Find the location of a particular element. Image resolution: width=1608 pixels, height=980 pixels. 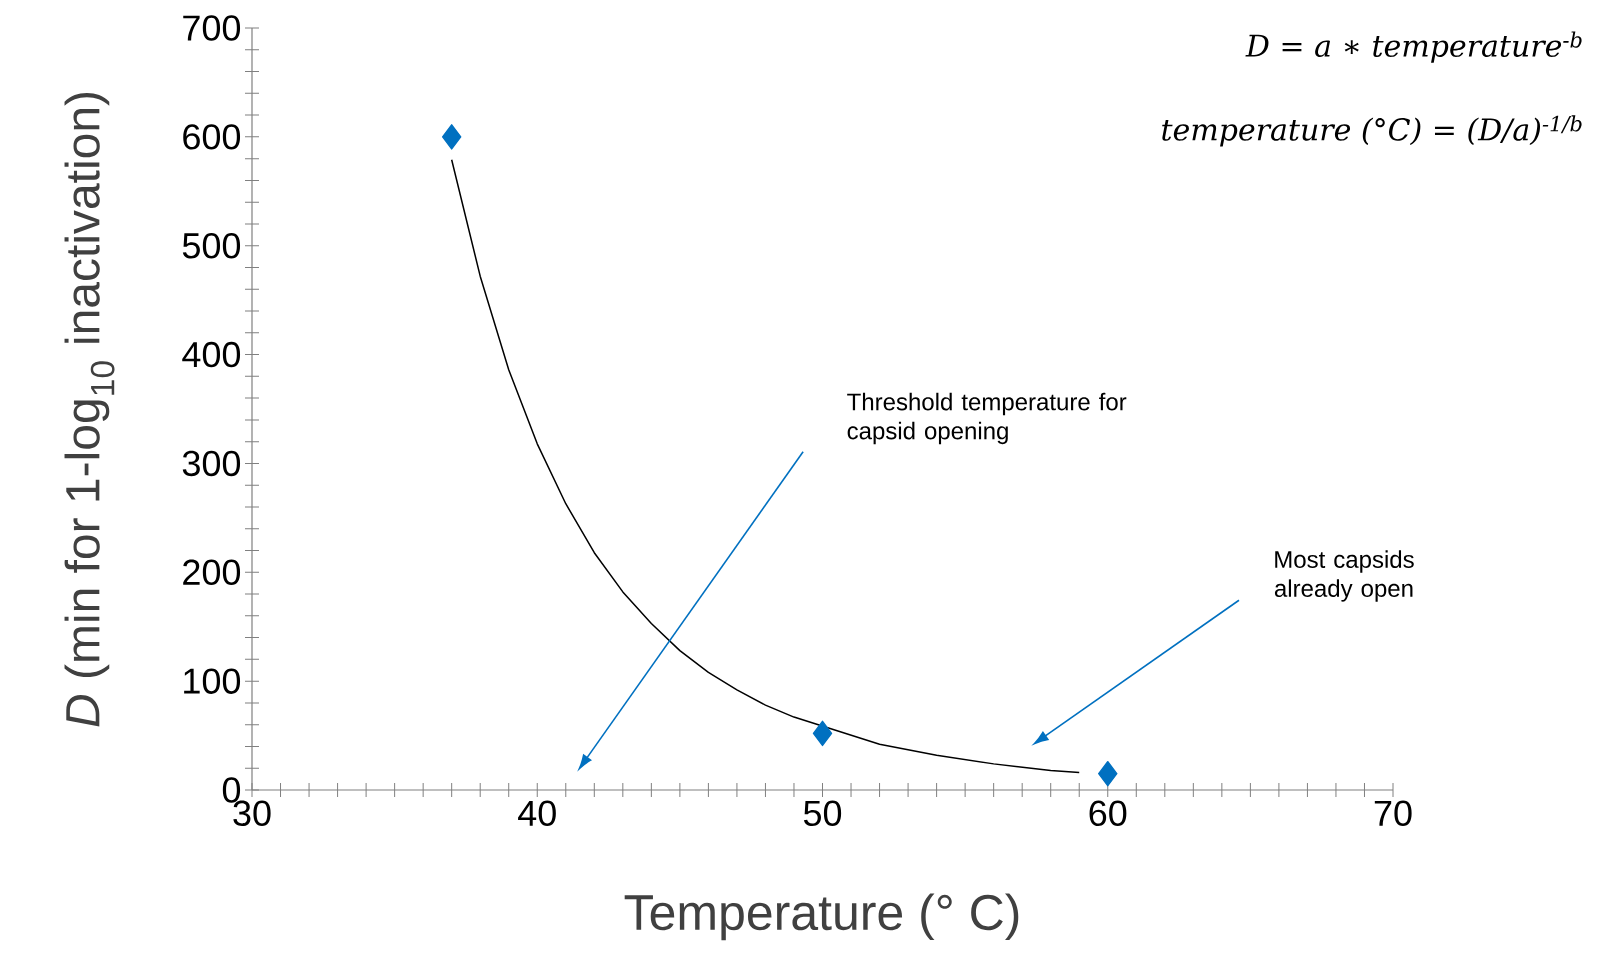

annotation: Threshold temperature for capsid opening is located at coordinates (987, 418).